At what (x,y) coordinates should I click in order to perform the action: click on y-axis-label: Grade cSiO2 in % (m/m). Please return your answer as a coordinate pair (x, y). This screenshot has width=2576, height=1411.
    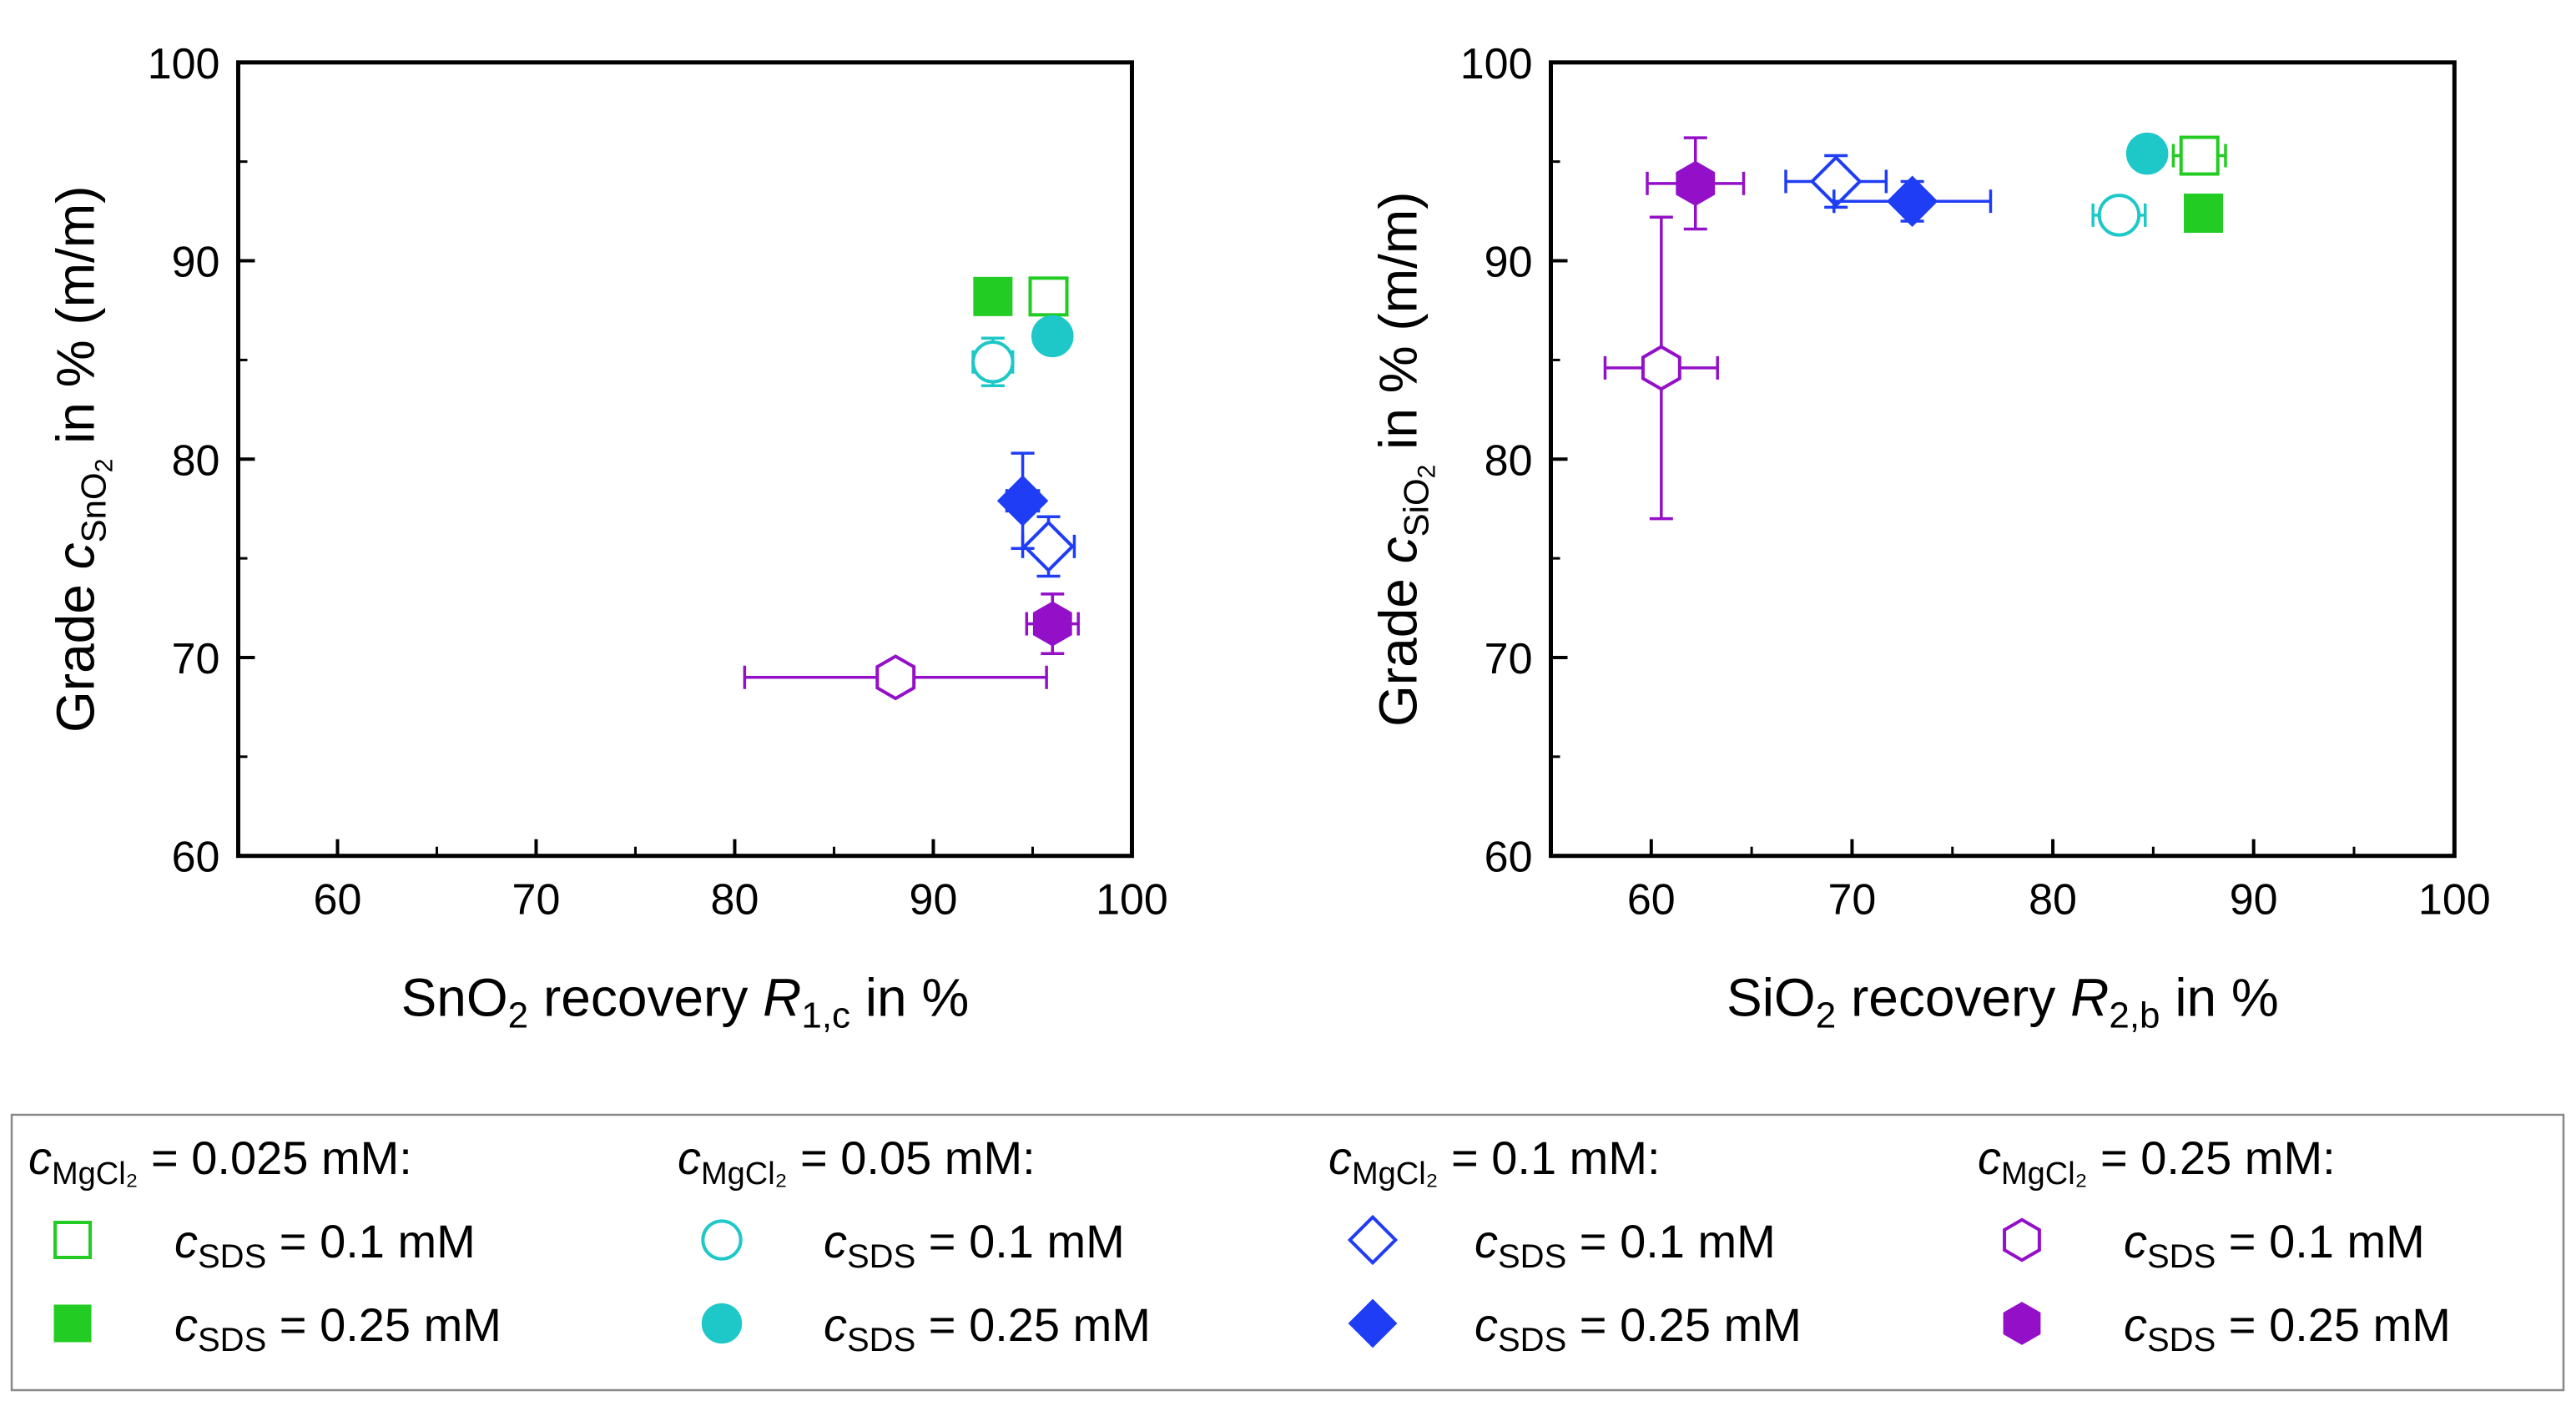
    Looking at the image, I should click on (1404, 459).